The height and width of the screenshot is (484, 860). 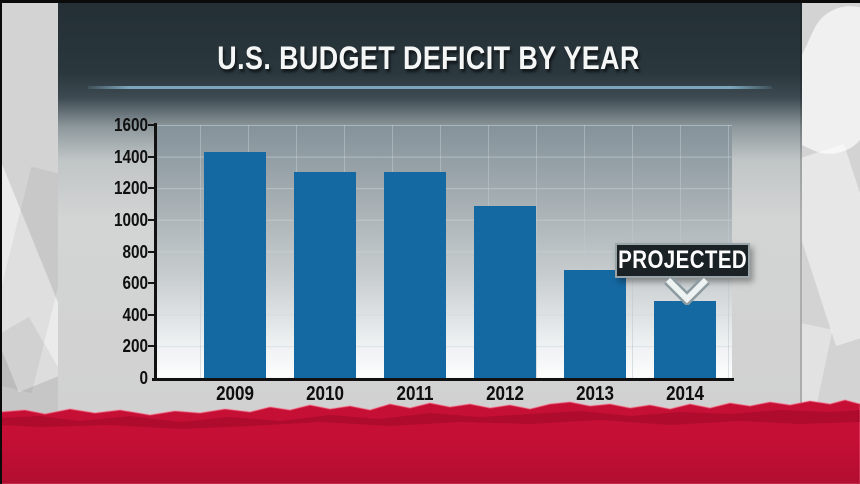 I want to click on y-tick-label: 800, so click(x=135, y=252).